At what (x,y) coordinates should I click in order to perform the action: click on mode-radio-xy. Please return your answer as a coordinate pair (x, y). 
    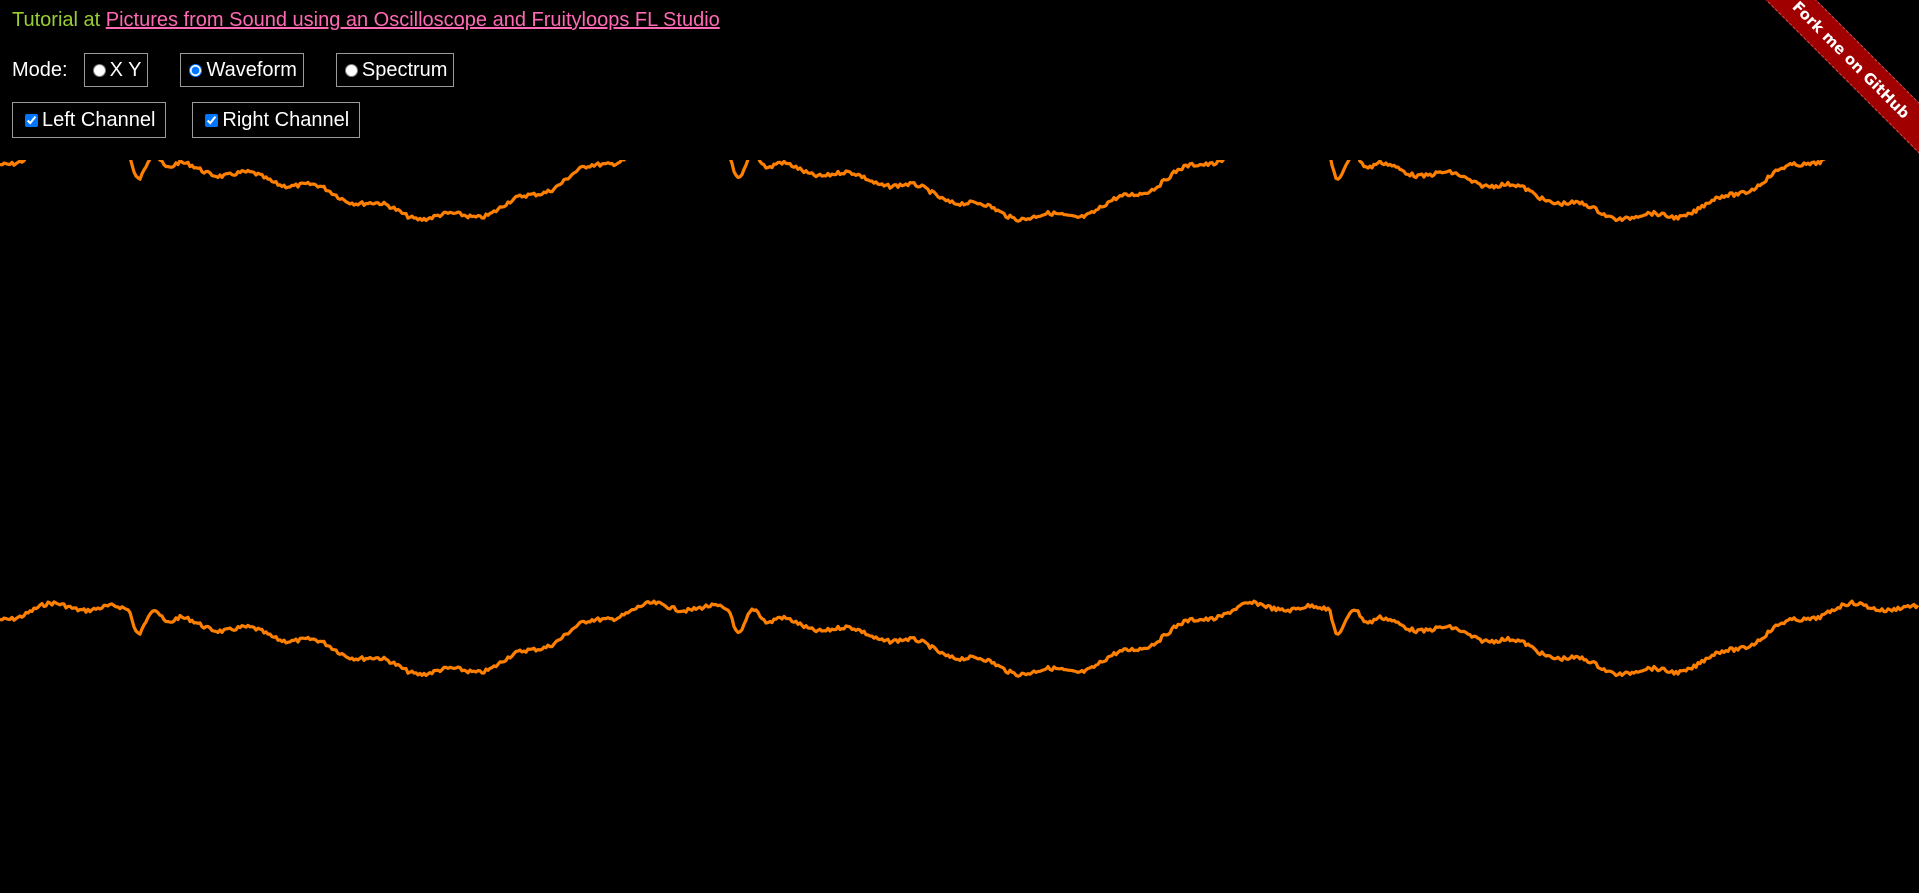
    Looking at the image, I should click on (99, 70).